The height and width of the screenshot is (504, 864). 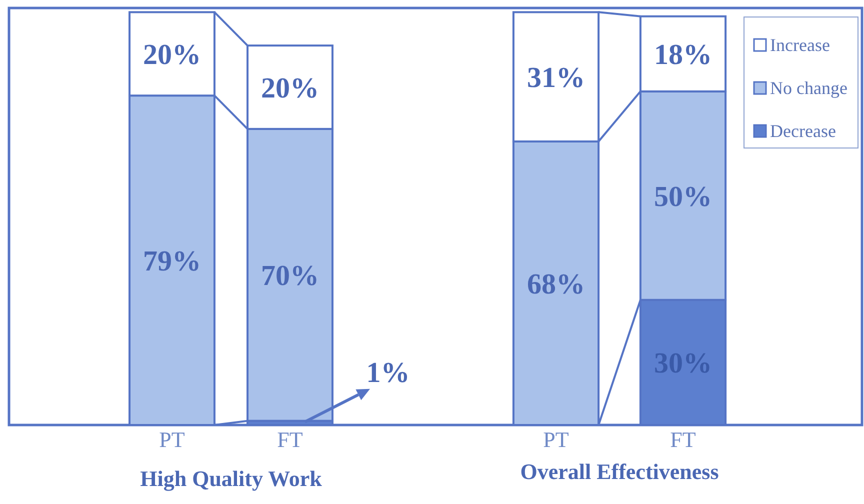 What do you see at coordinates (809, 88) in the screenshot?
I see `legend-label: No change` at bounding box center [809, 88].